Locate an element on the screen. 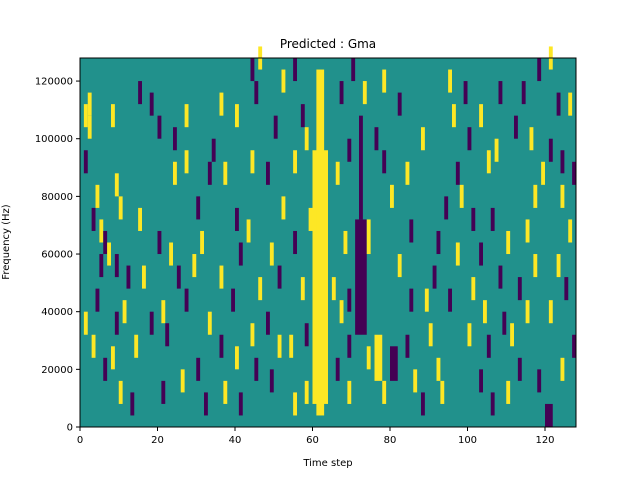 This screenshot has height=480, width=640. x-tick-label: 100 is located at coordinates (467, 440).